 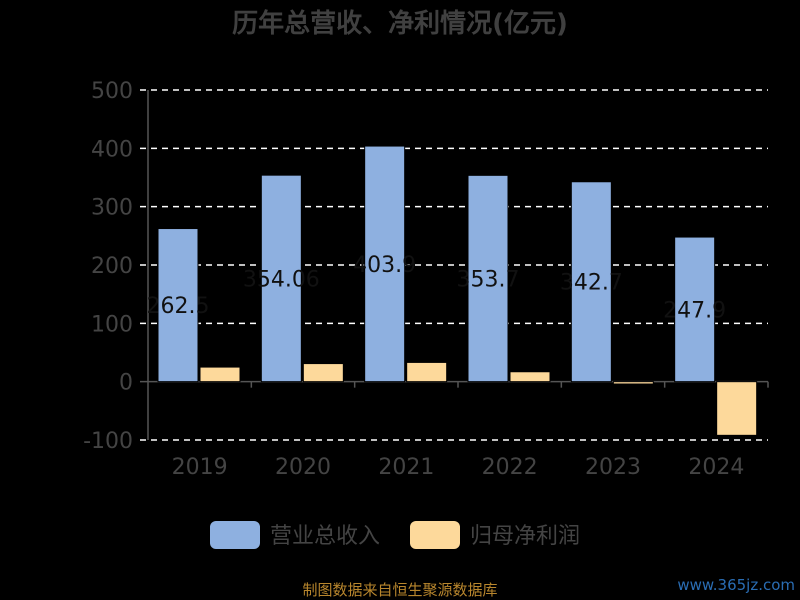 I want to click on bar-net-profit-2024, so click(x=737, y=408).